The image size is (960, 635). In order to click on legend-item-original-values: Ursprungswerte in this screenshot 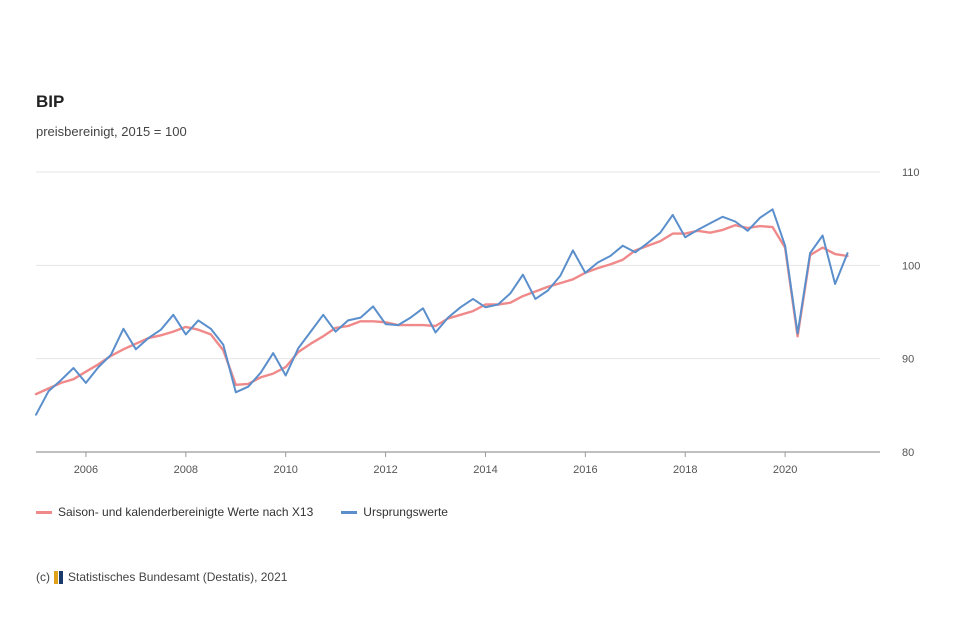, I will do `click(394, 512)`.